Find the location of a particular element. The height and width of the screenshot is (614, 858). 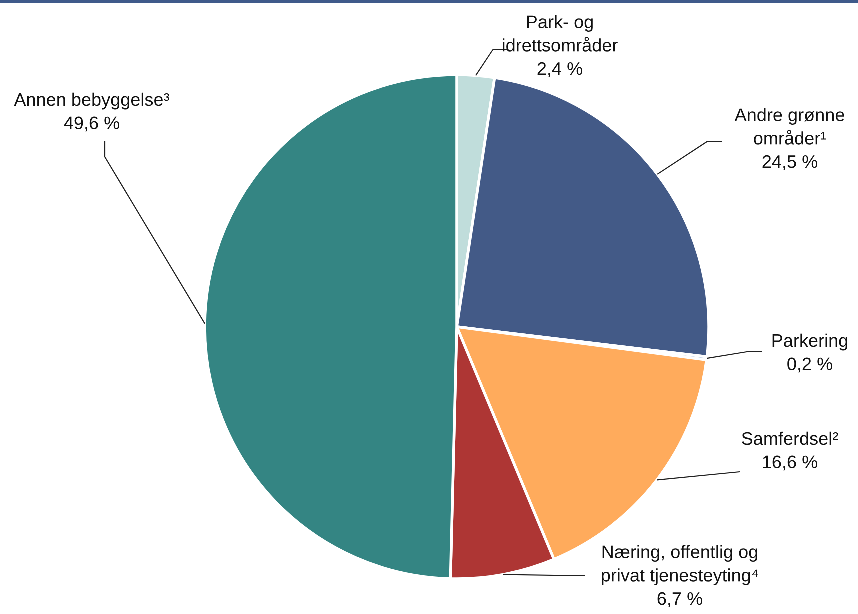

slice-label: Næring, offentlig og privat tjenesteyting⁴ is located at coordinates (680, 565).